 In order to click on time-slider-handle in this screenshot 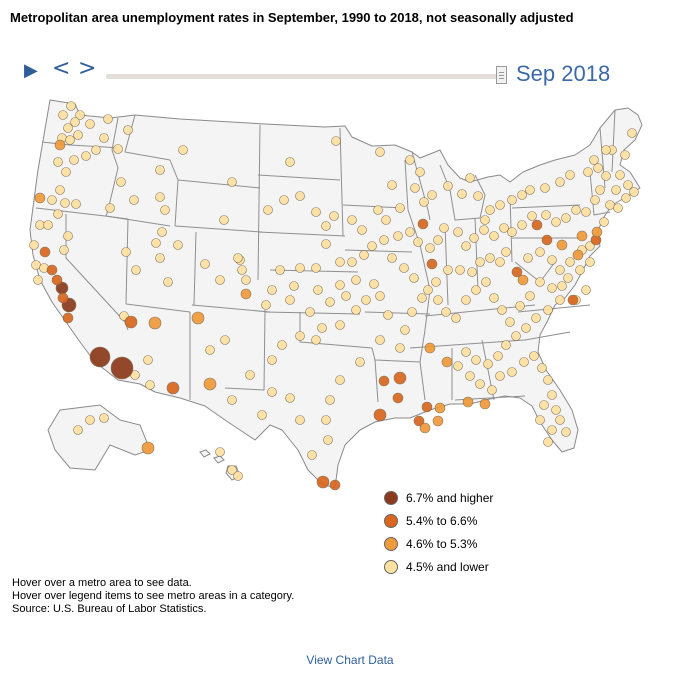, I will do `click(501, 75)`.